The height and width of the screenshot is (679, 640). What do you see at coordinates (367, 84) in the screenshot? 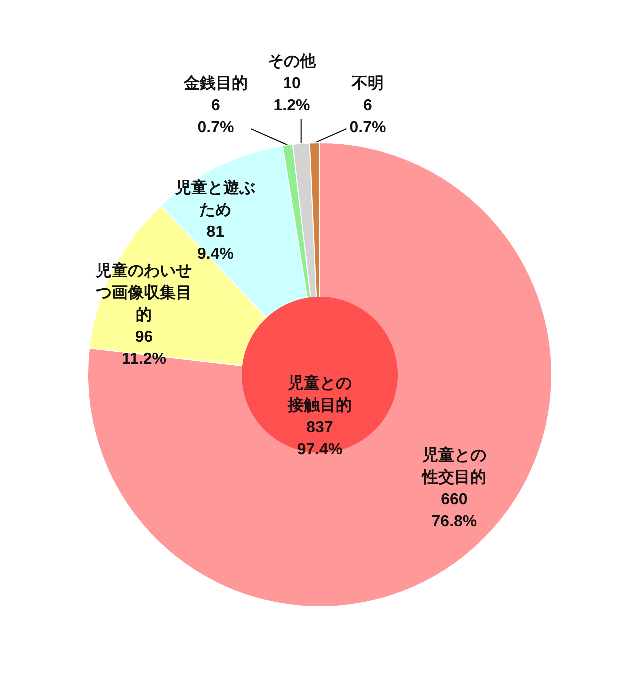
I see `slice-label: 不明` at bounding box center [367, 84].